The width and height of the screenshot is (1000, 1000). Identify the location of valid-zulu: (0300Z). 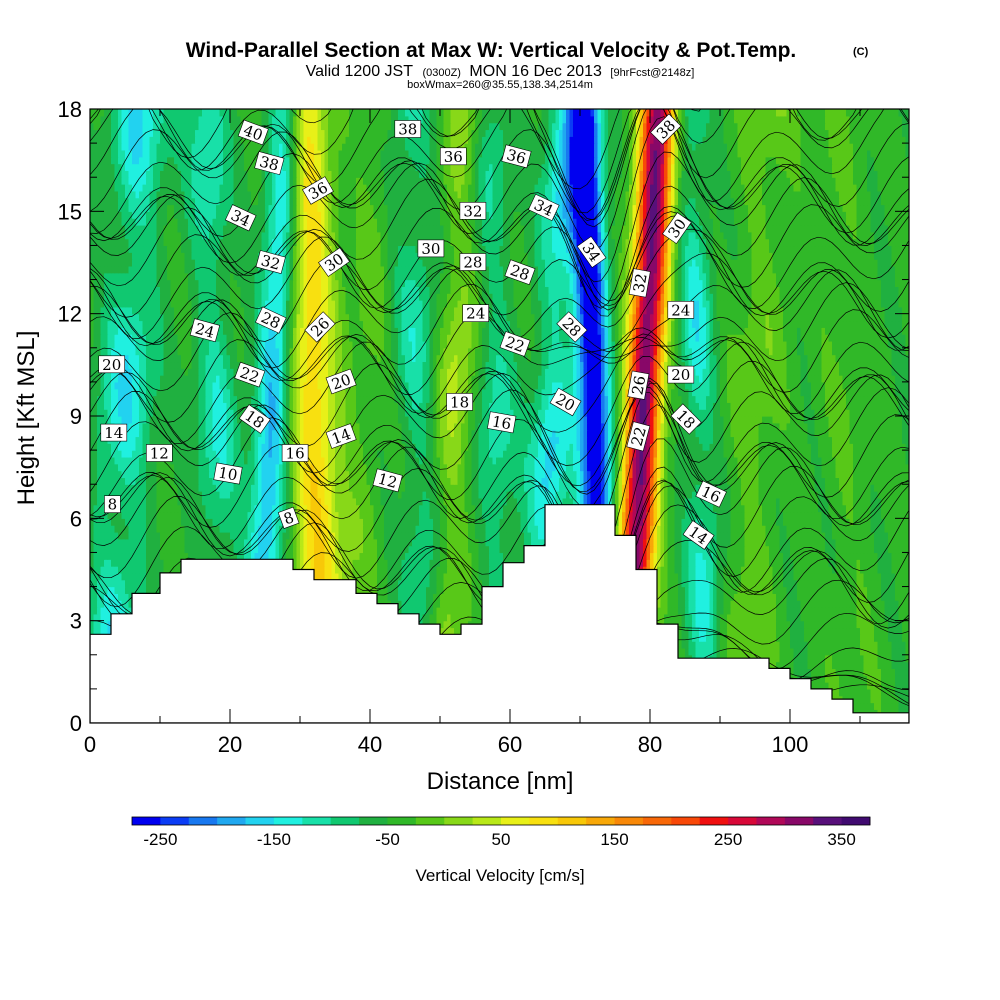
(441, 73).